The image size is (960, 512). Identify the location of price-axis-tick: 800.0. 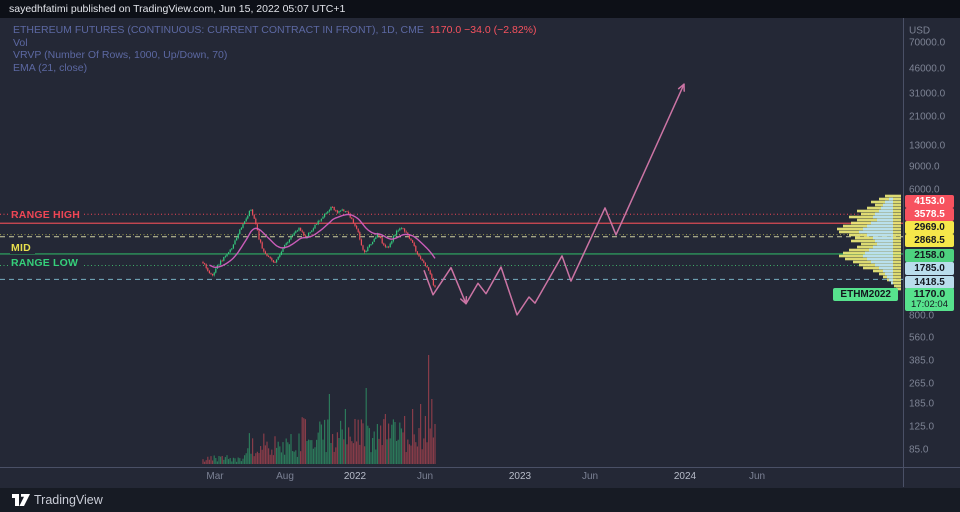
(922, 316).